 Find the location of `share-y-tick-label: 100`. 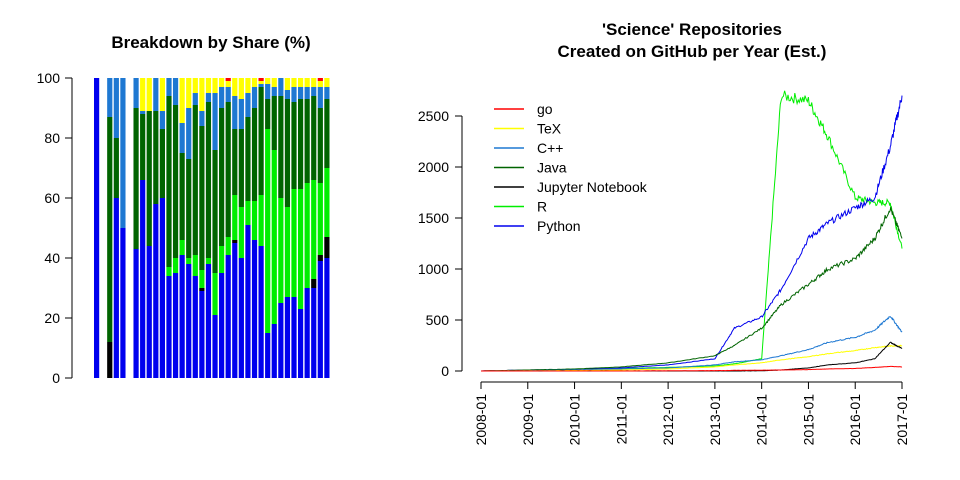

share-y-tick-label: 100 is located at coordinates (49, 78).